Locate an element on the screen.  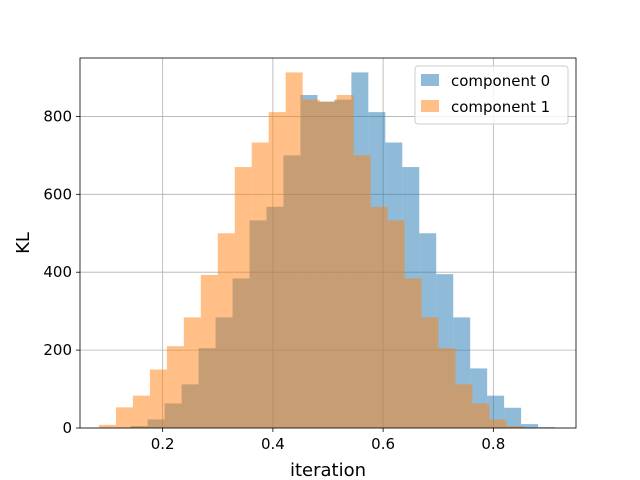
legend-box is located at coordinates (491, 95).